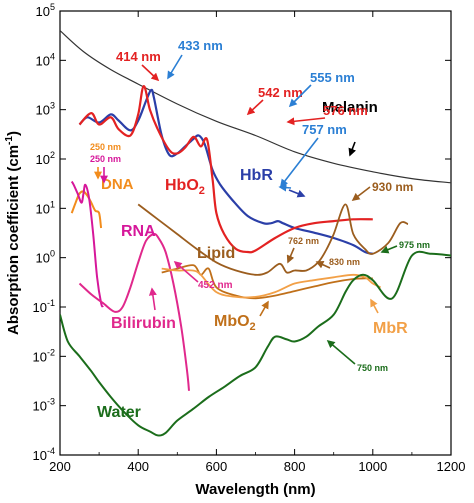  What do you see at coordinates (344, 262) in the screenshot?
I see `annotation-label: 830 nm` at bounding box center [344, 262].